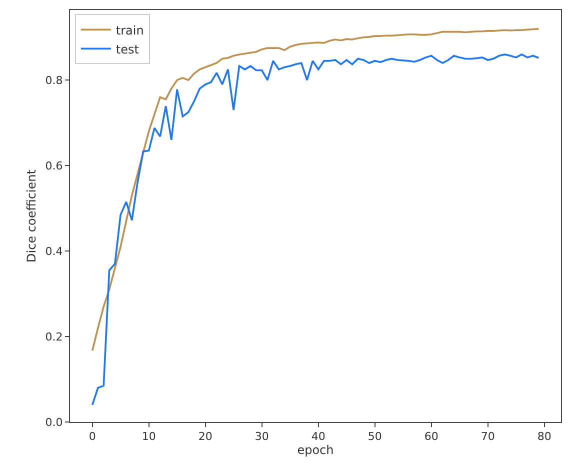 The width and height of the screenshot is (567, 467). I want to click on x-tick-label: 70, so click(487, 437).